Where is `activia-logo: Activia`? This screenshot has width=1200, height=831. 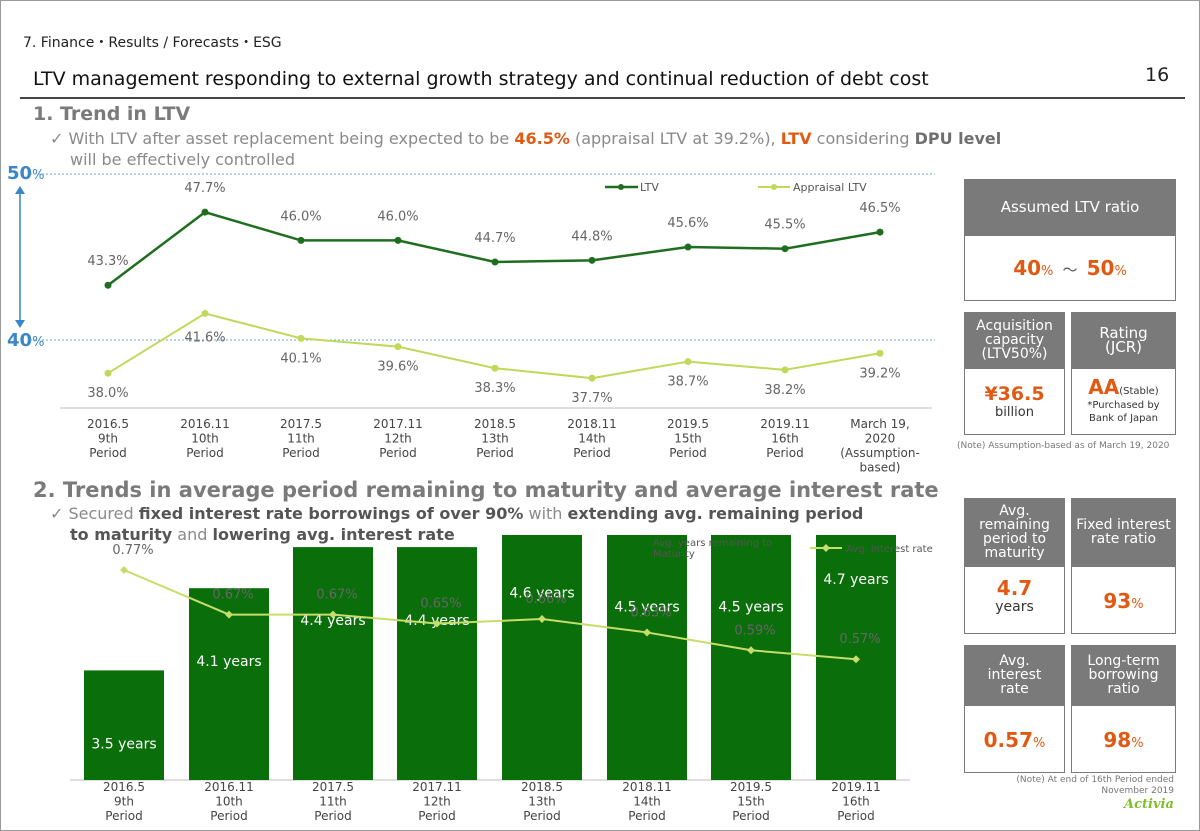
activia-logo: Activia is located at coordinates (1149, 804).